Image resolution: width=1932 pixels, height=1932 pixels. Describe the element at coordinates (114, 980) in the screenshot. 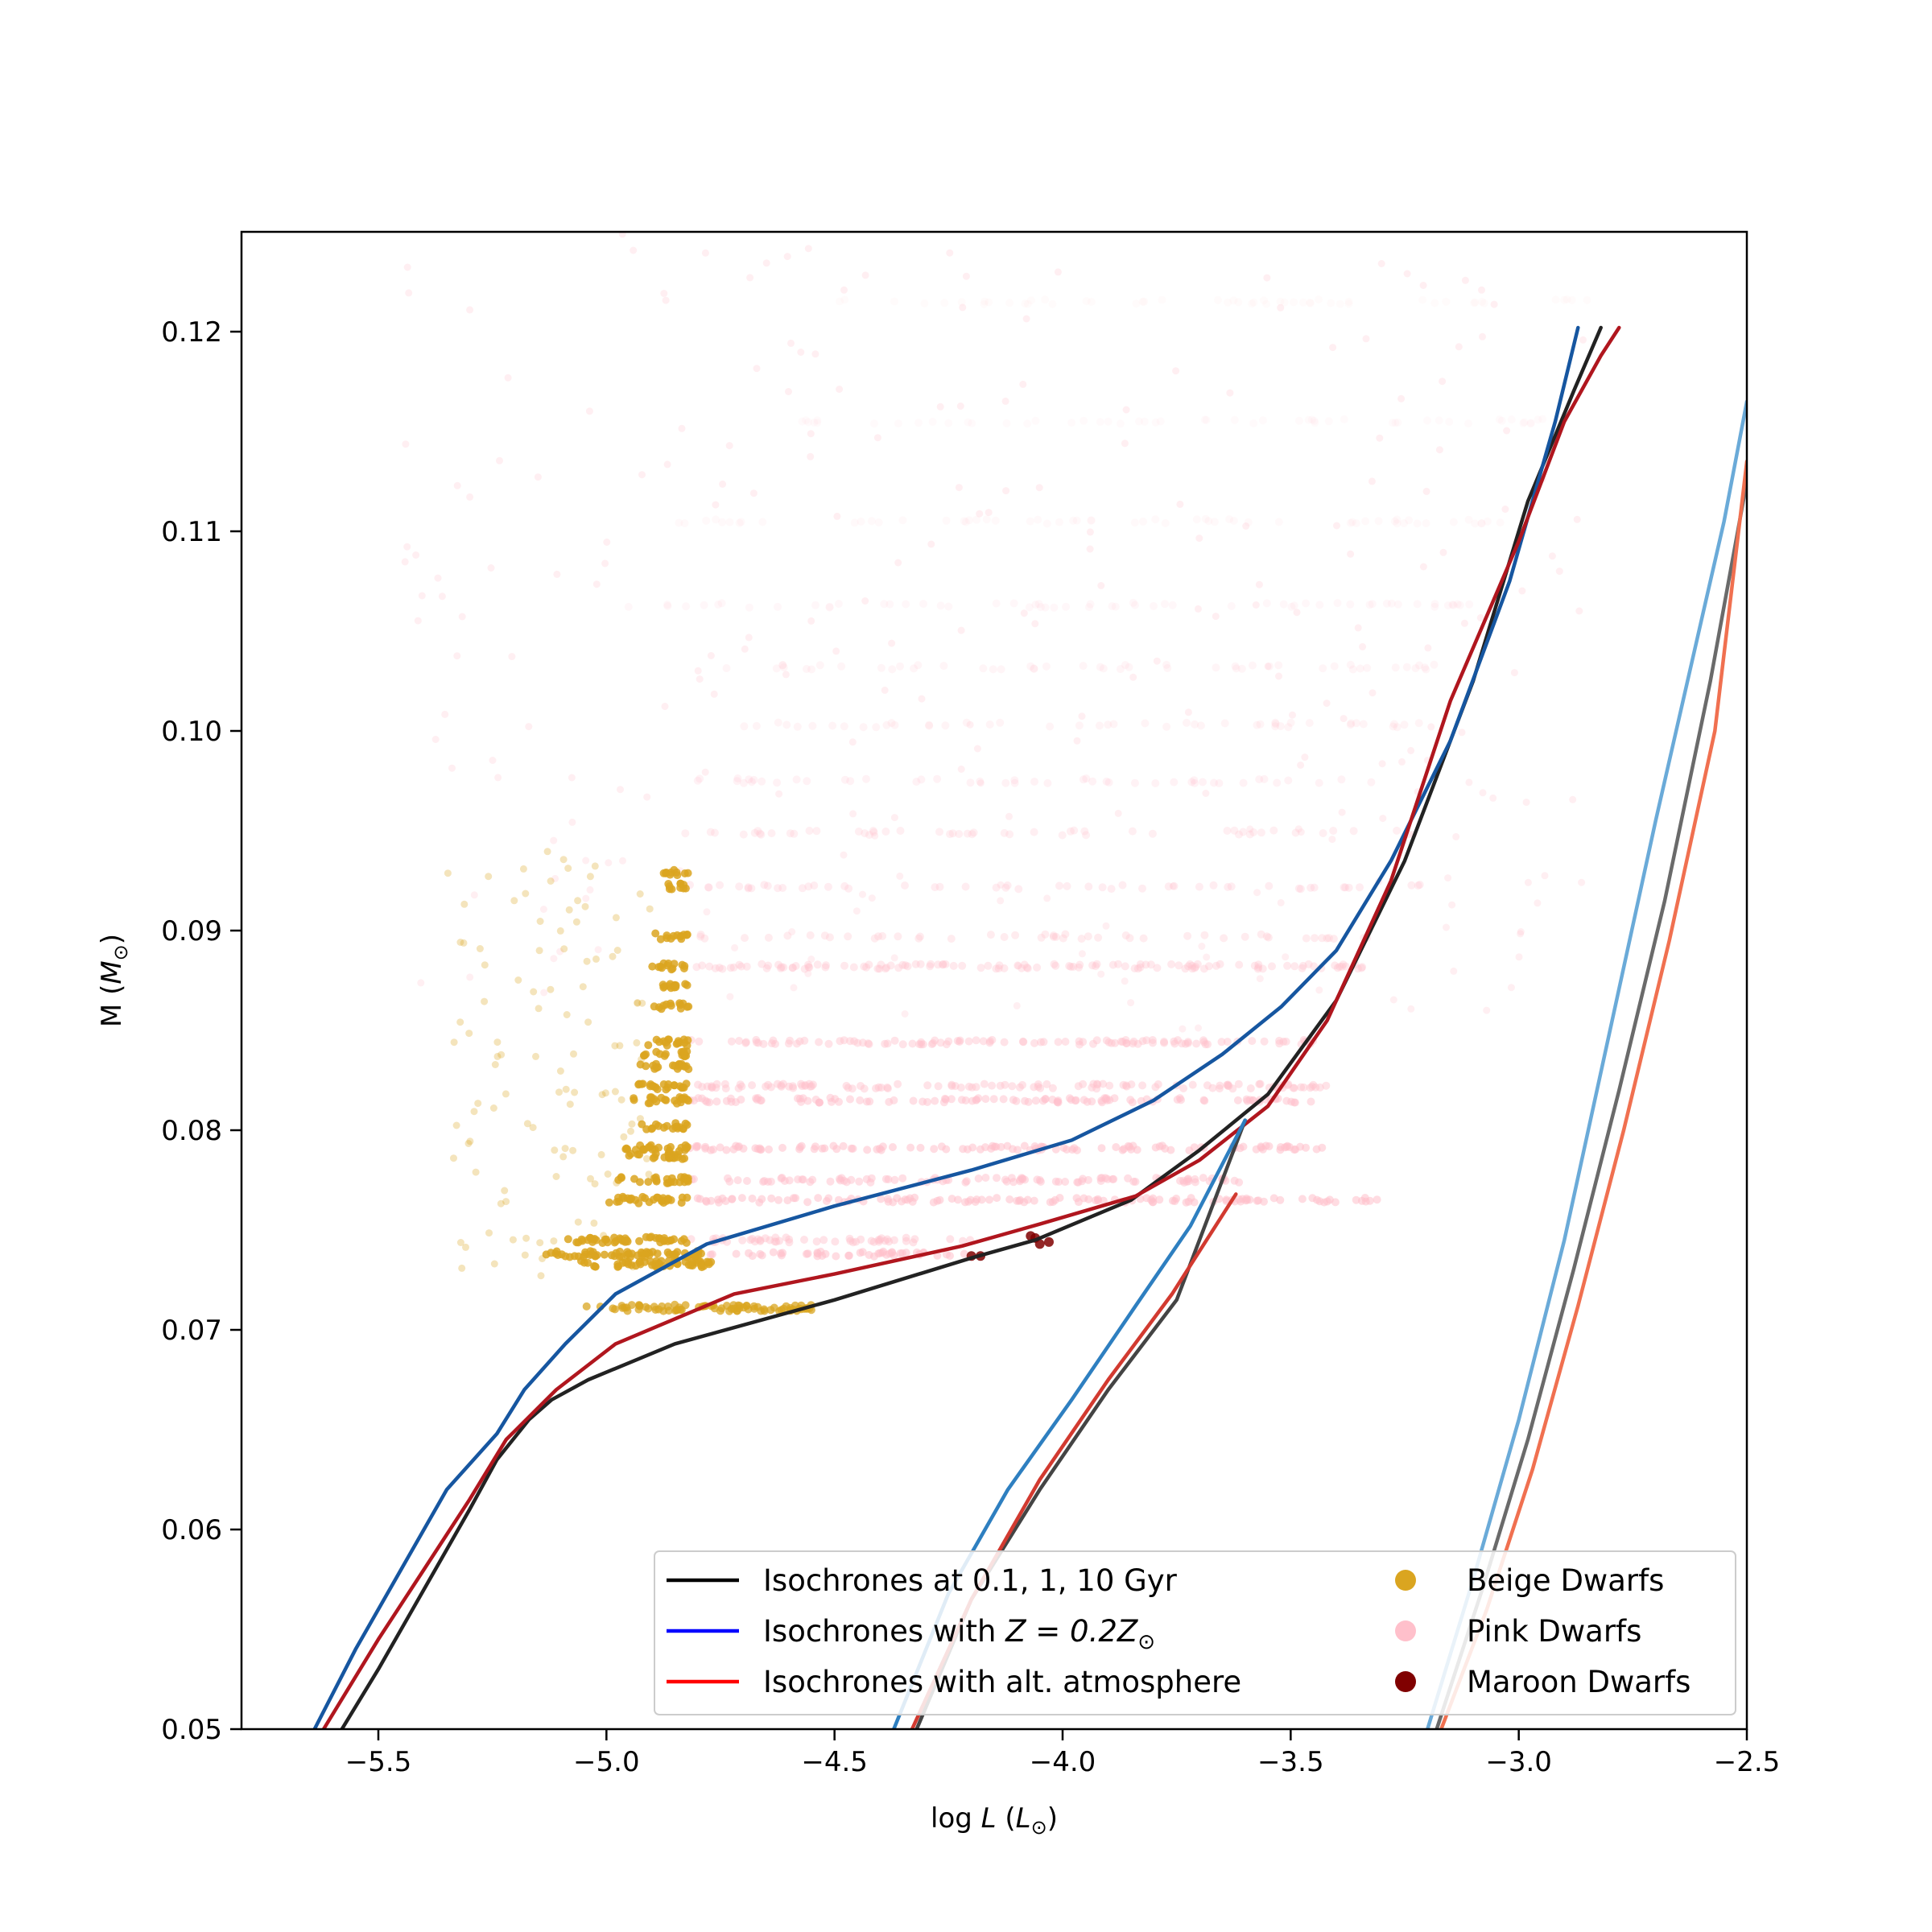

I see `y-axis-label: M (M⊙)` at that location.